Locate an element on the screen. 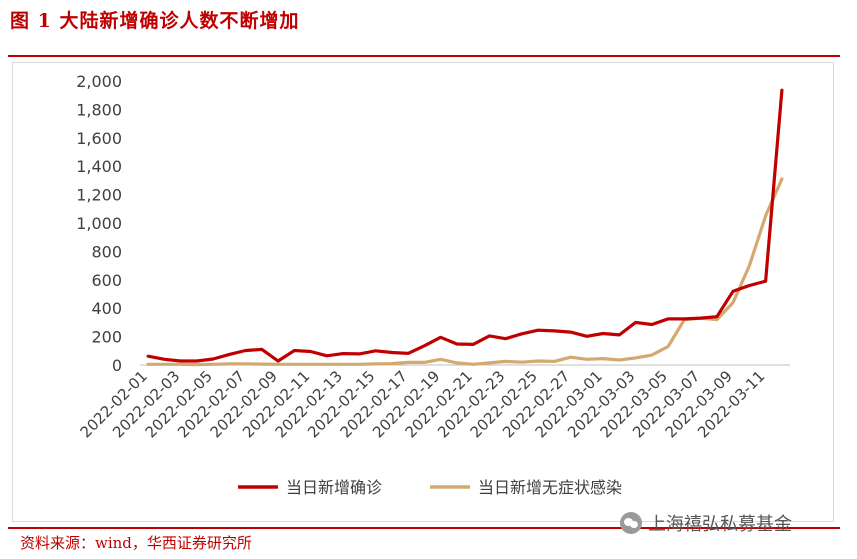 Image resolution: width=857 pixels, height=559 pixels. y-tick-label: 200 is located at coordinates (106, 337).